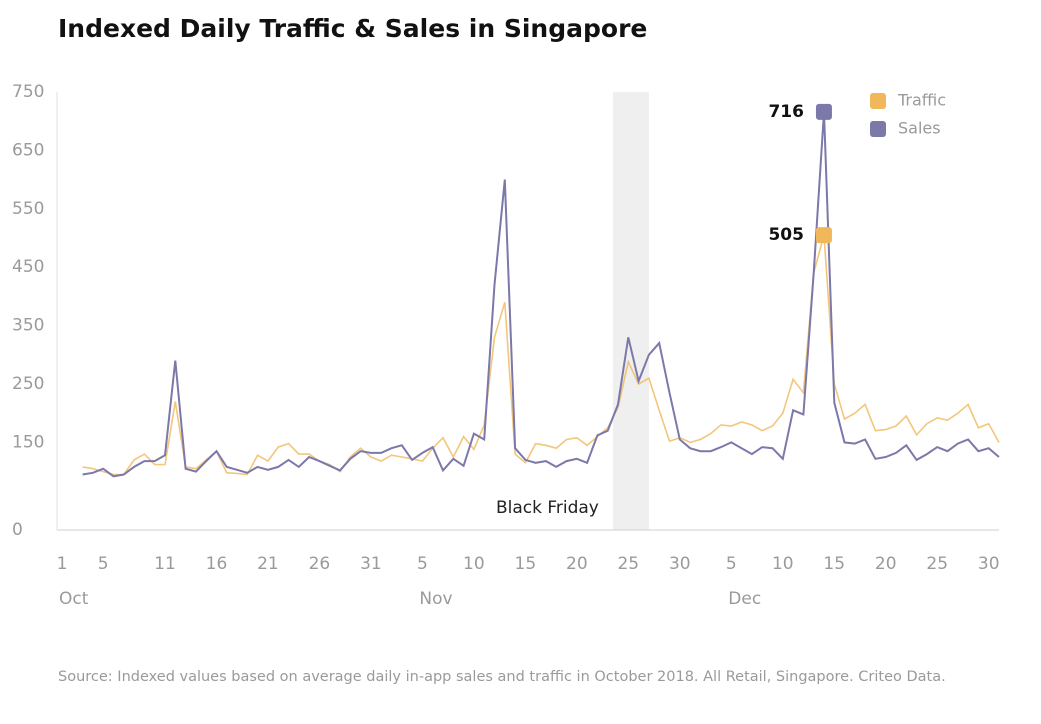 This screenshot has width=1041, height=724. Describe the element at coordinates (28, 150) in the screenshot. I see `y-tick-label: 650` at that location.